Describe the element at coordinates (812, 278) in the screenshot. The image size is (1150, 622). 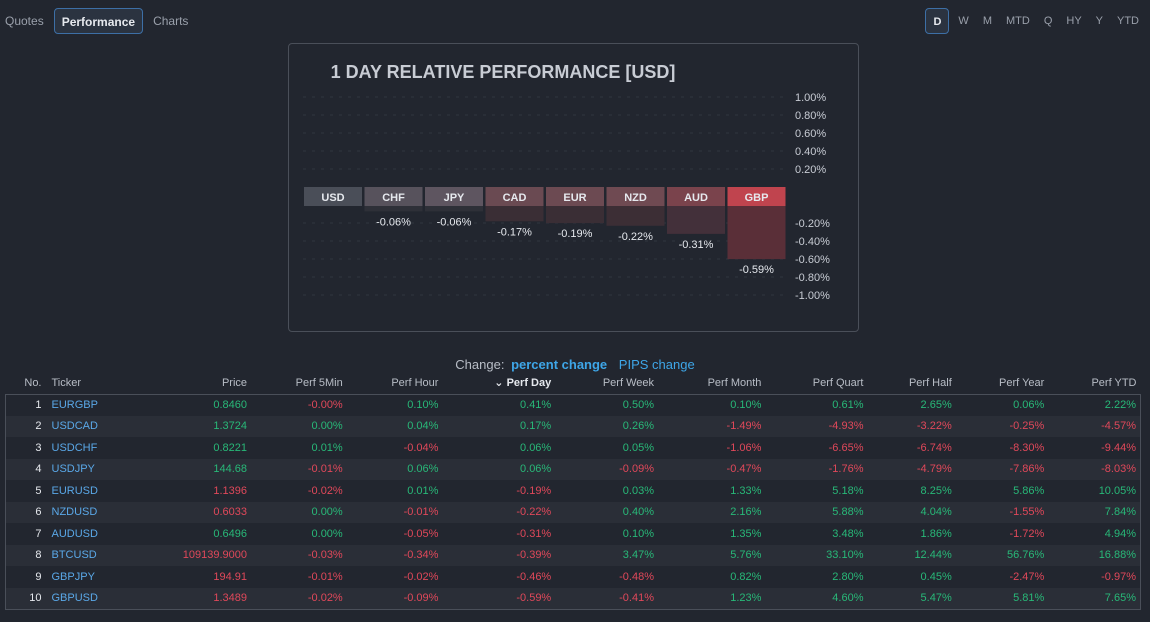
I see `y-tick-label: -0.80%` at that location.